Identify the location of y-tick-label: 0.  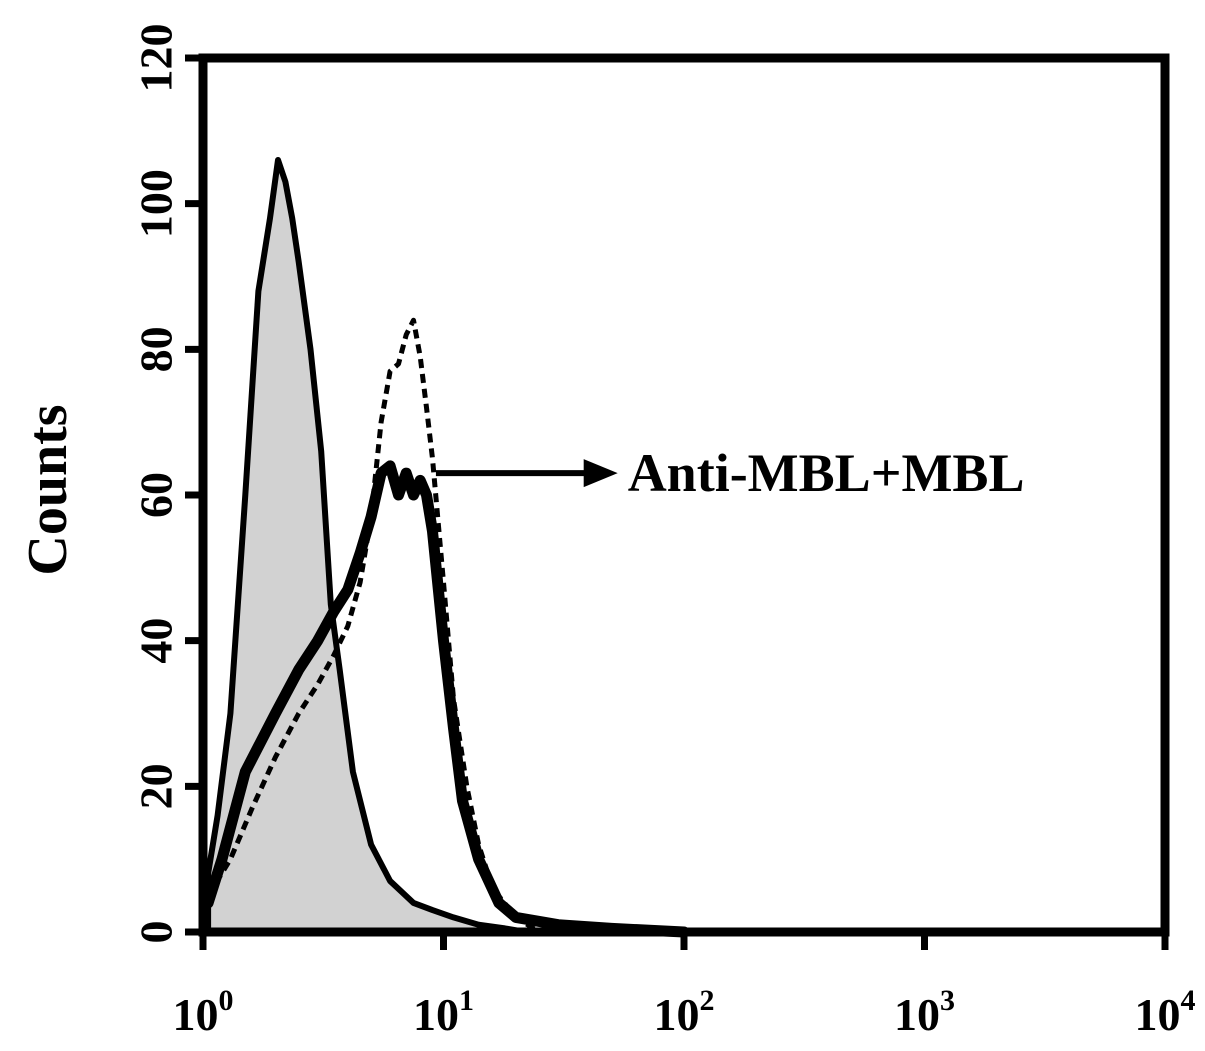
(156, 932).